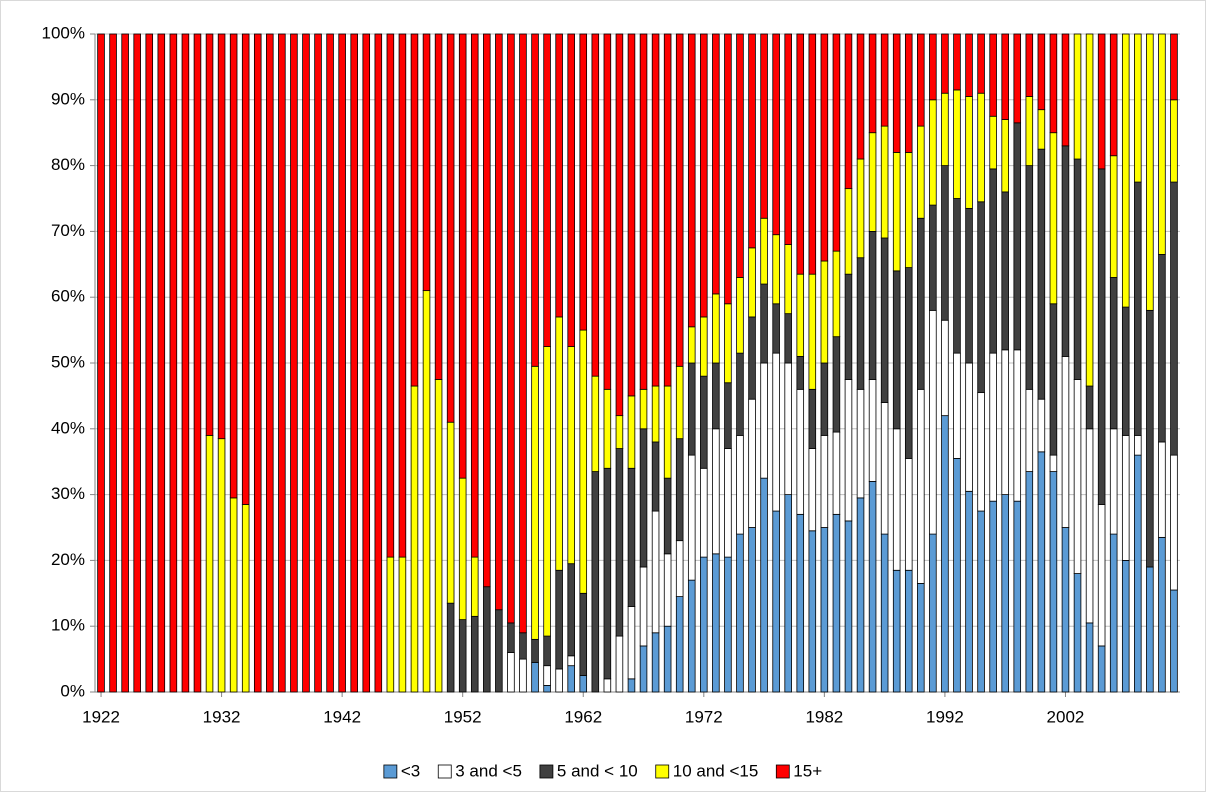  What do you see at coordinates (68, 427) in the screenshot?
I see `y-tick-label: 40%` at bounding box center [68, 427].